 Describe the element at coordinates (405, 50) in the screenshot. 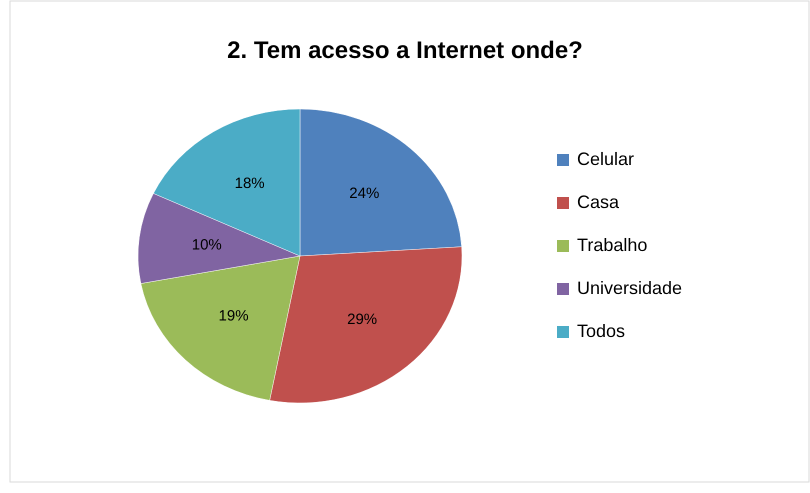

I see `chart-title: 2. Tem acesso a Internet onde?` at that location.